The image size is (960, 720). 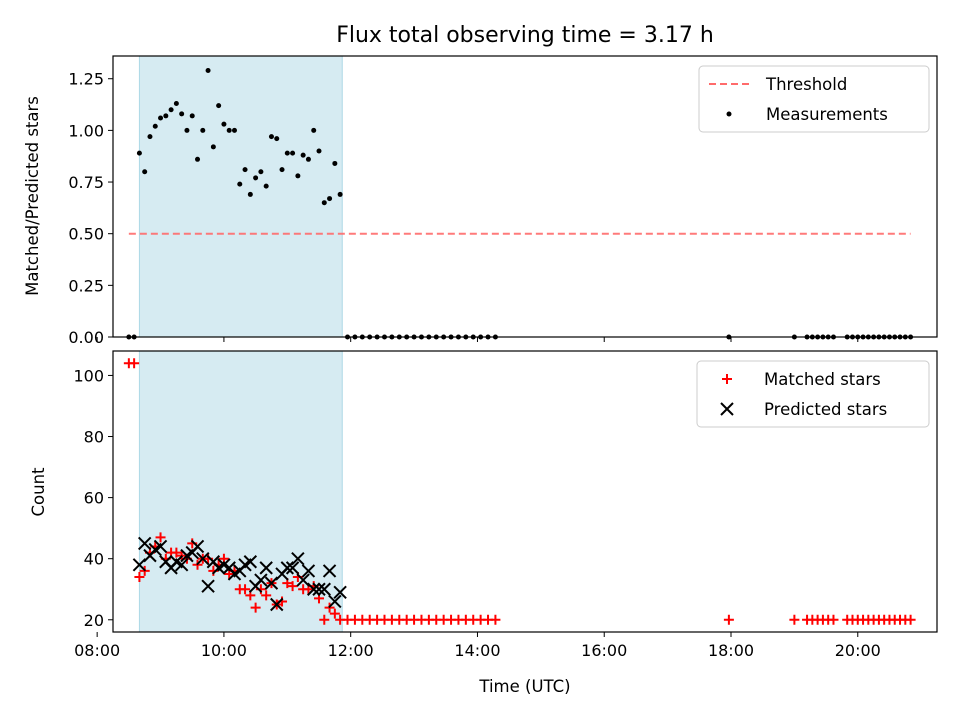 I want to click on legend-matched-swatch, so click(x=727, y=379).